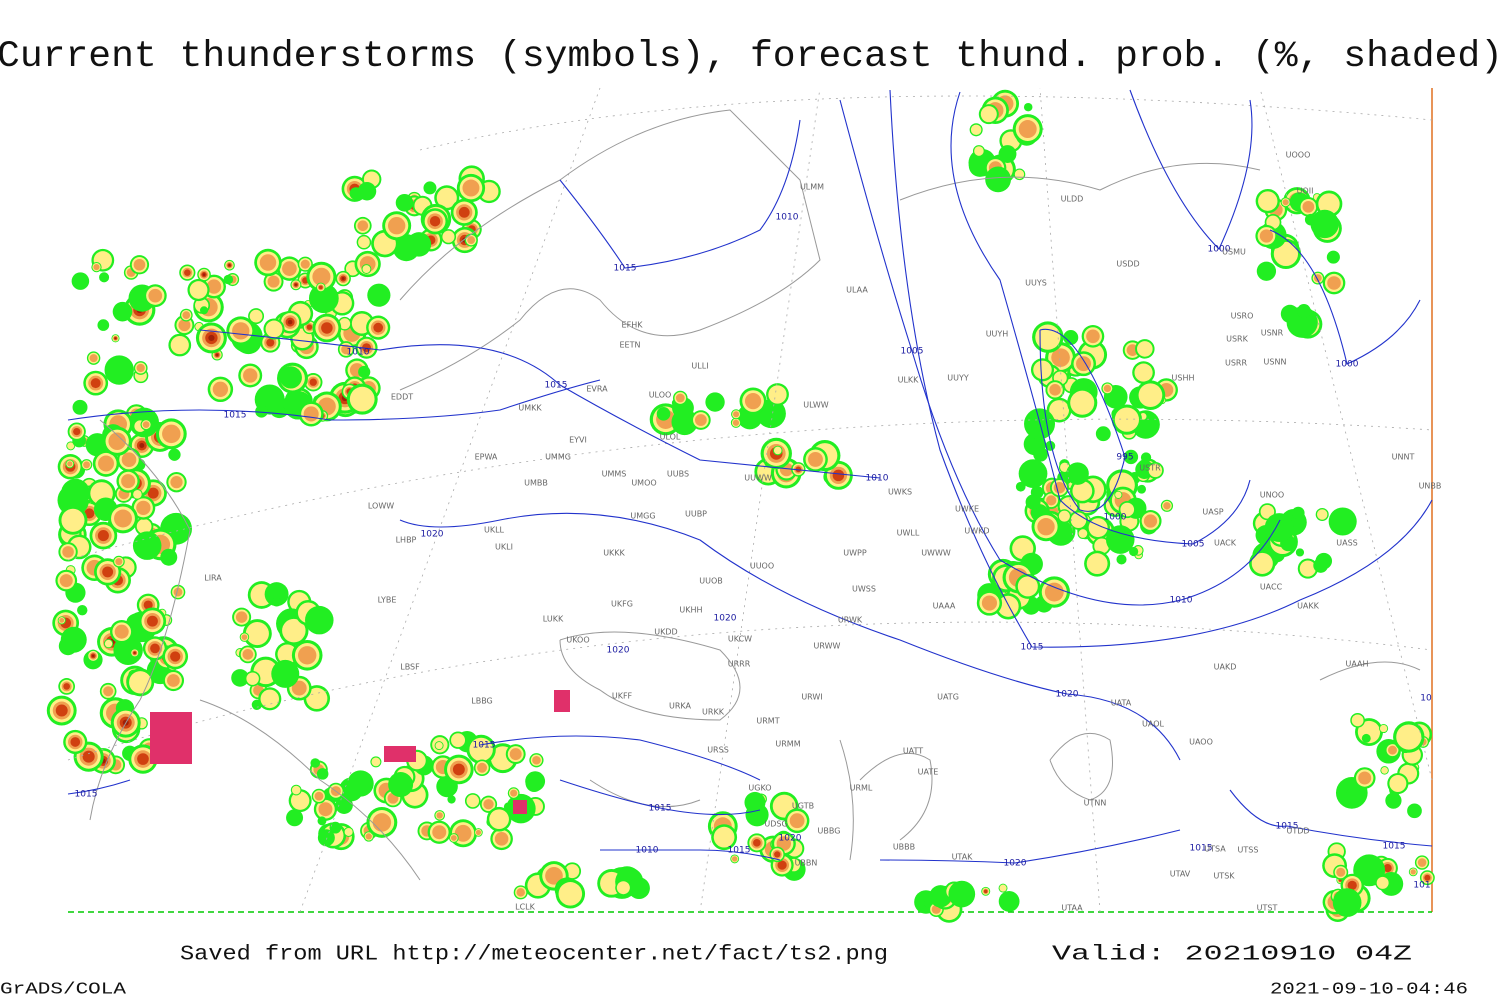 The width and height of the screenshot is (1500, 1000). I want to click on station-label: UKOO, so click(577, 640).